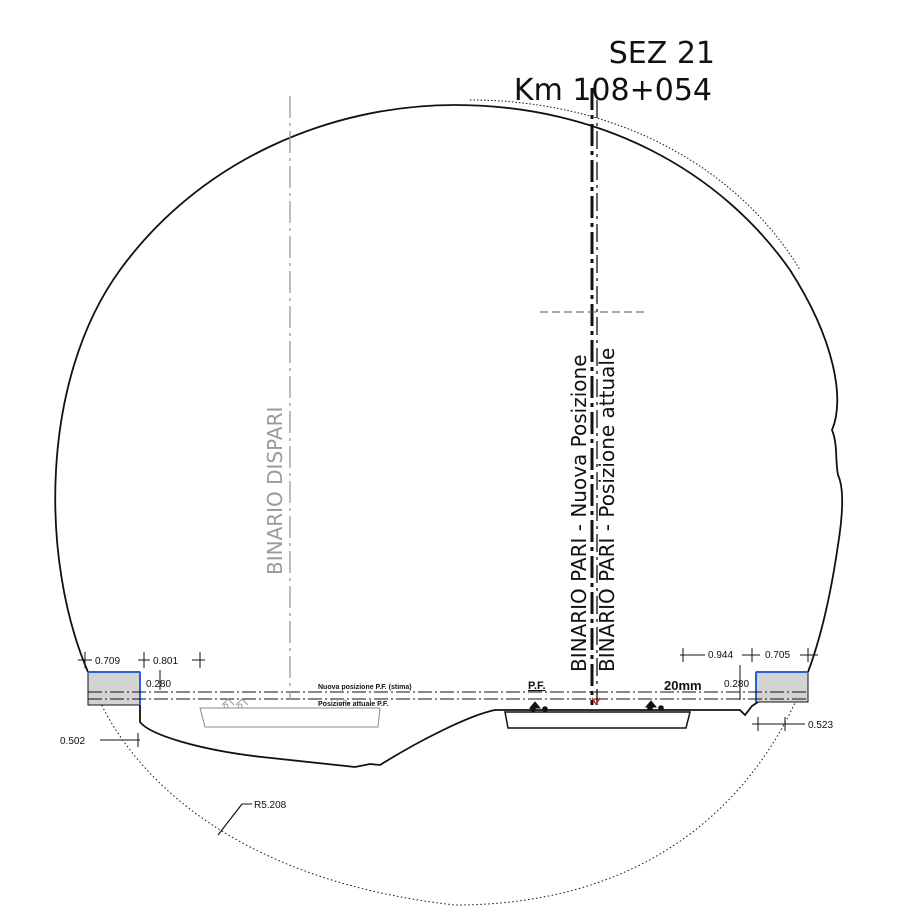 This screenshot has height=921, width=901. I want to click on even-track-rails, so click(596, 706).